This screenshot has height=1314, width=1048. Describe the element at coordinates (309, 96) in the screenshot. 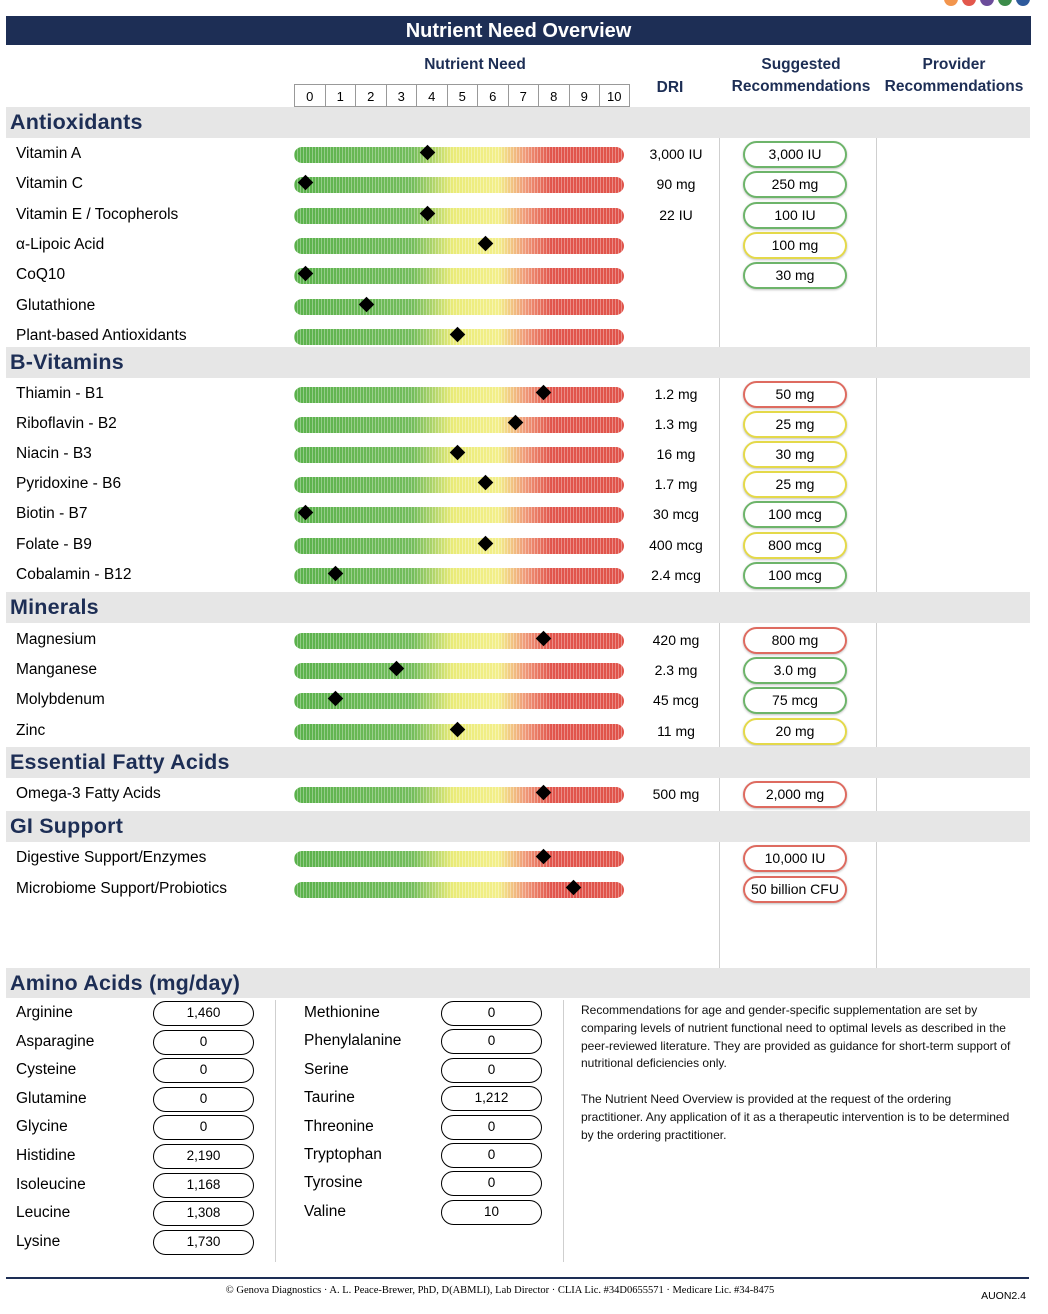

I see `scale-tick: 0` at that location.